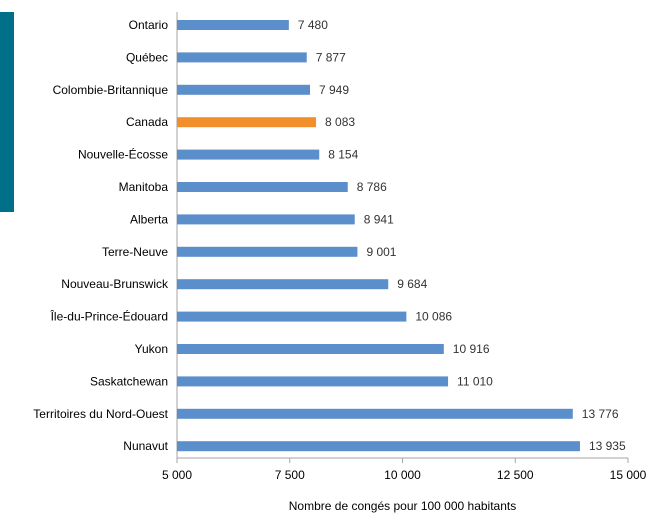  I want to click on data-label: 8 154, so click(343, 155).